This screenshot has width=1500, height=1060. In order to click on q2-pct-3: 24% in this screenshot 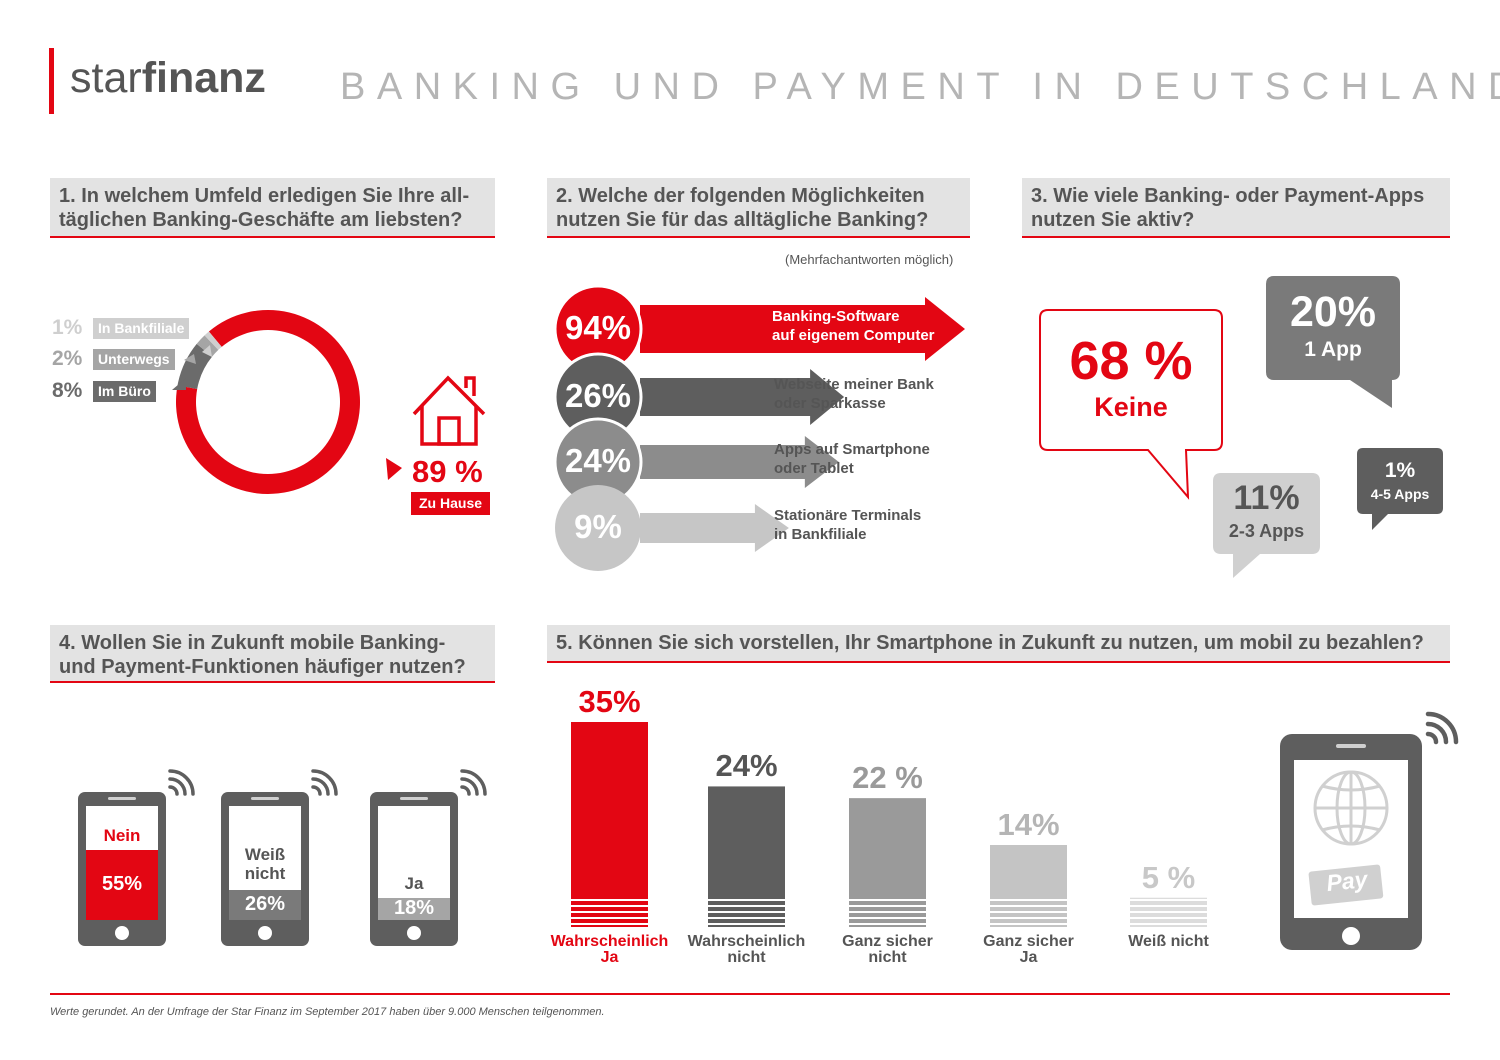, I will do `click(598, 460)`.